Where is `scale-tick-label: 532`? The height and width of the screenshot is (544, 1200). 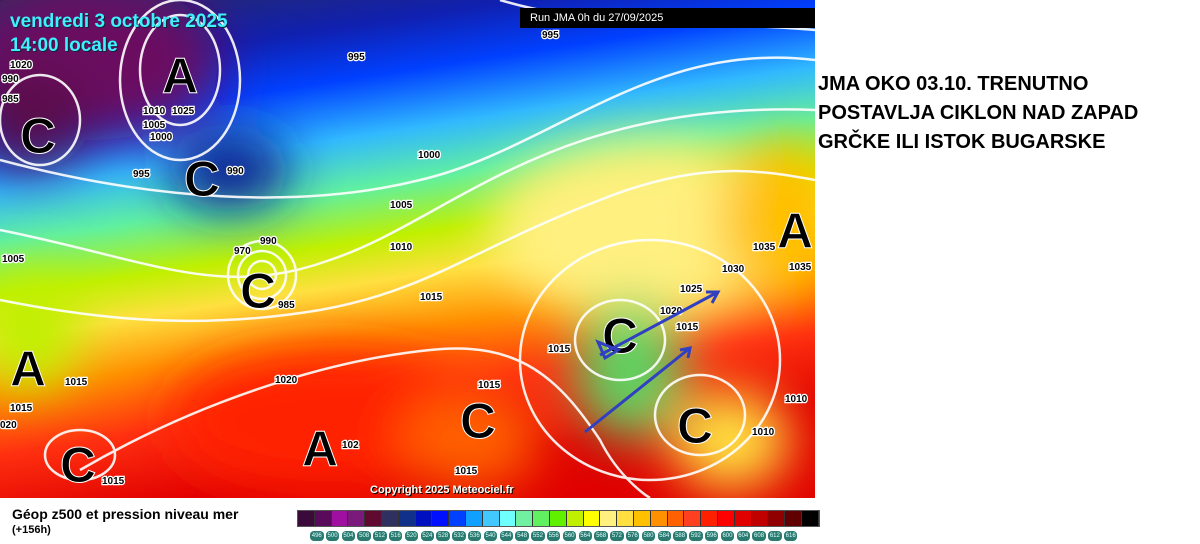
scale-tick-label: 532 is located at coordinates (459, 536).